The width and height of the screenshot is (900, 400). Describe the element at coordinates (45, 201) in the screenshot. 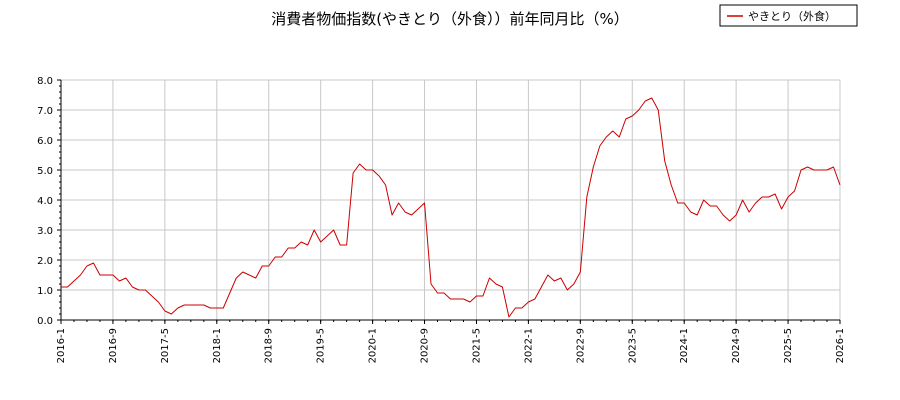

I see `y-tick-label: 4.0` at that location.